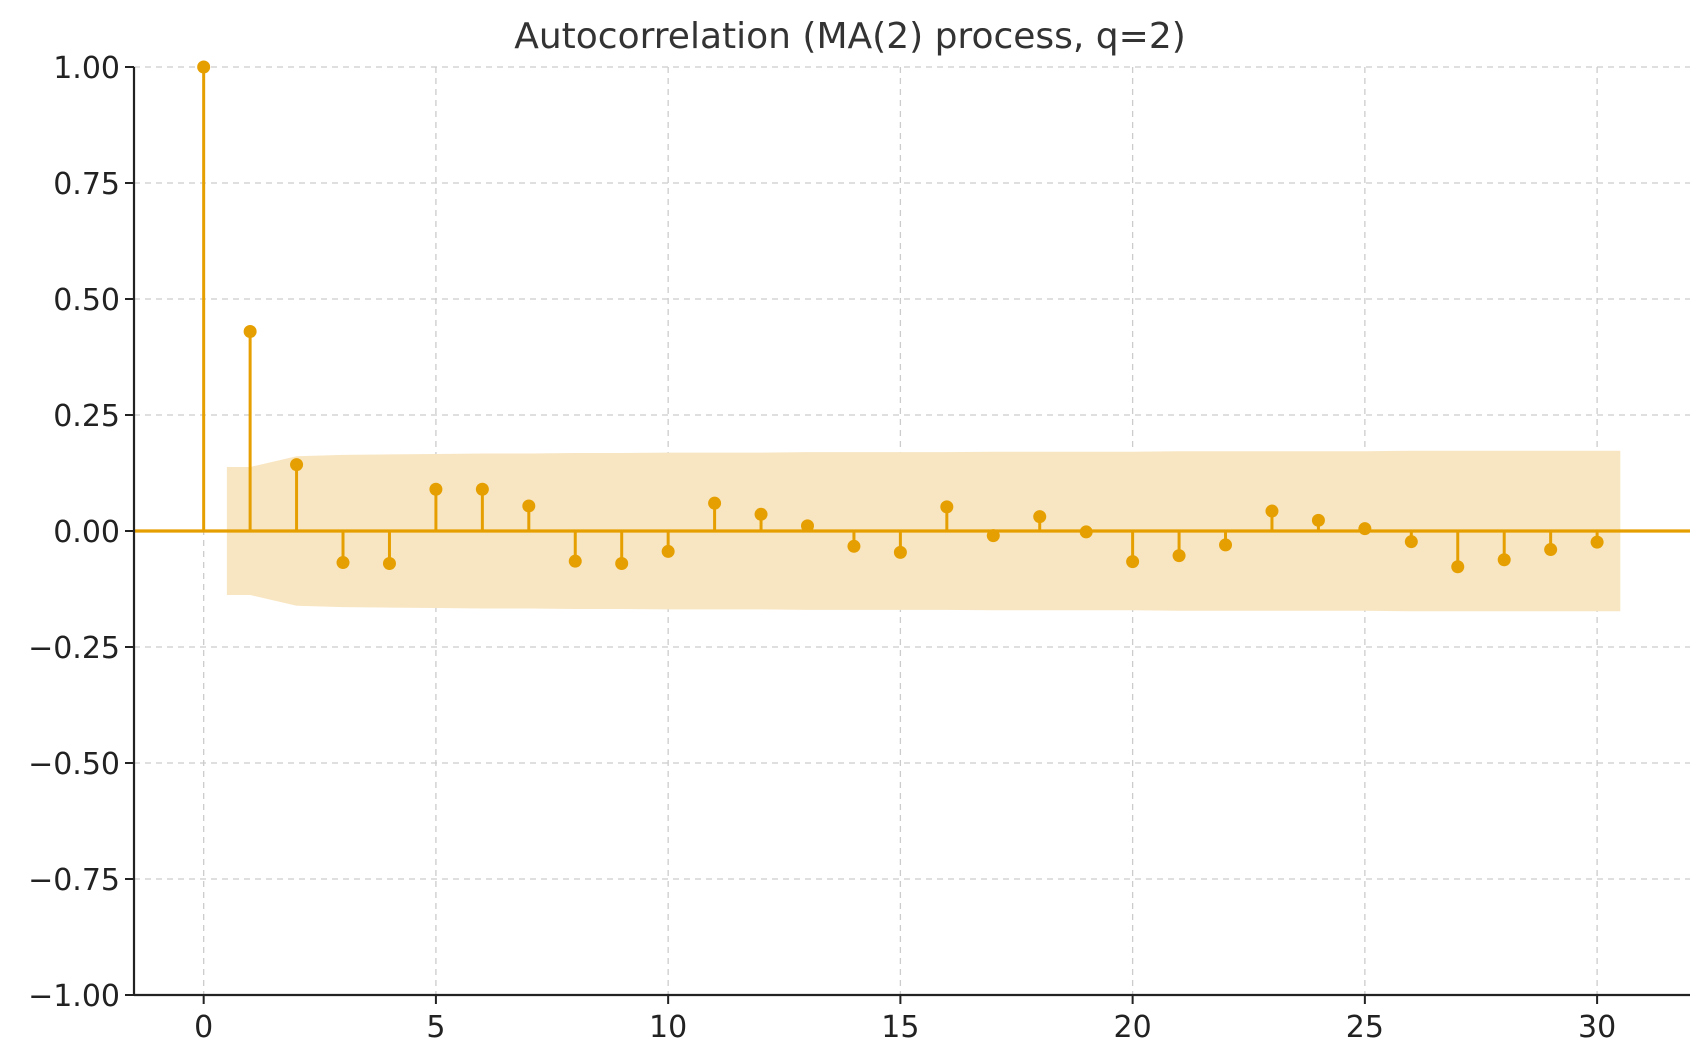 This screenshot has height=1053, width=1702. What do you see at coordinates (668, 1027) in the screenshot?
I see `x-tick-label: 10` at bounding box center [668, 1027].